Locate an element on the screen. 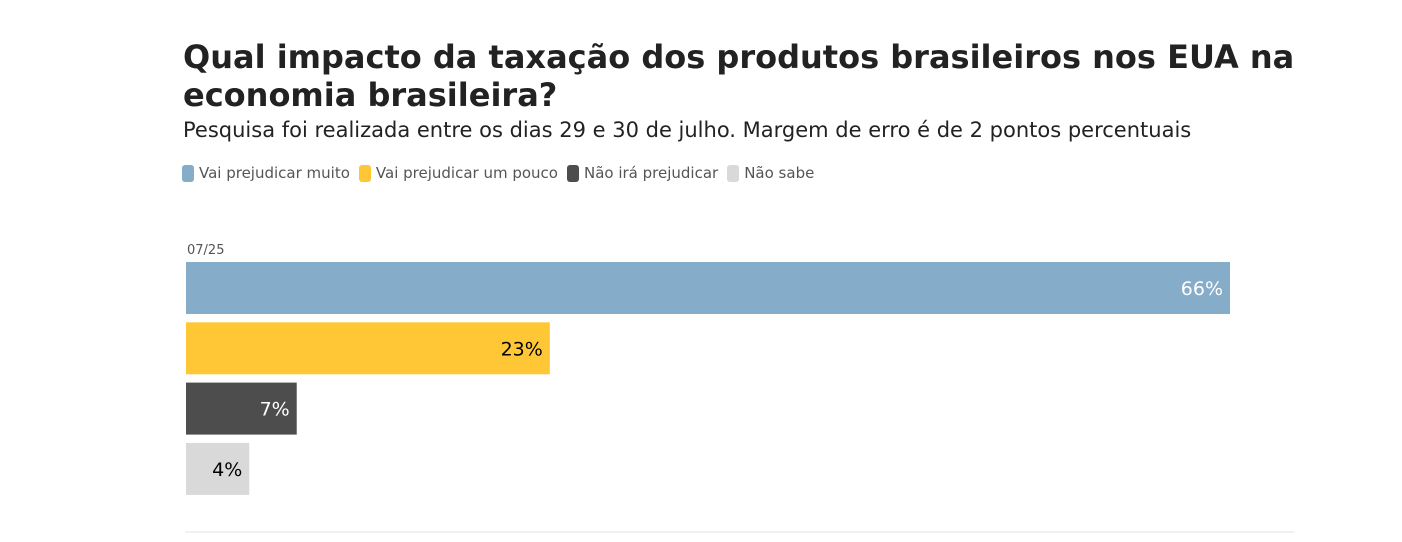 The height and width of the screenshot is (542, 1402). bar-value-label: 66% is located at coordinates (1202, 289).